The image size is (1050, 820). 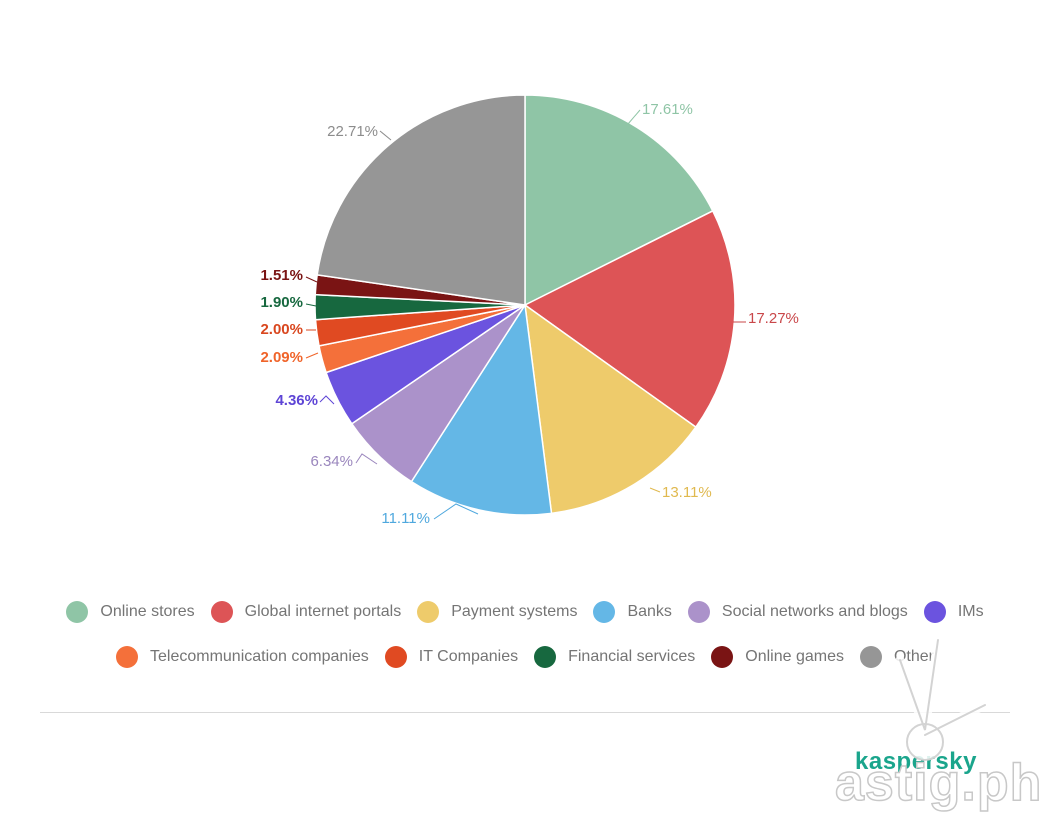 I want to click on legend-item-payment-systems: Payment systems, so click(x=497, y=612).